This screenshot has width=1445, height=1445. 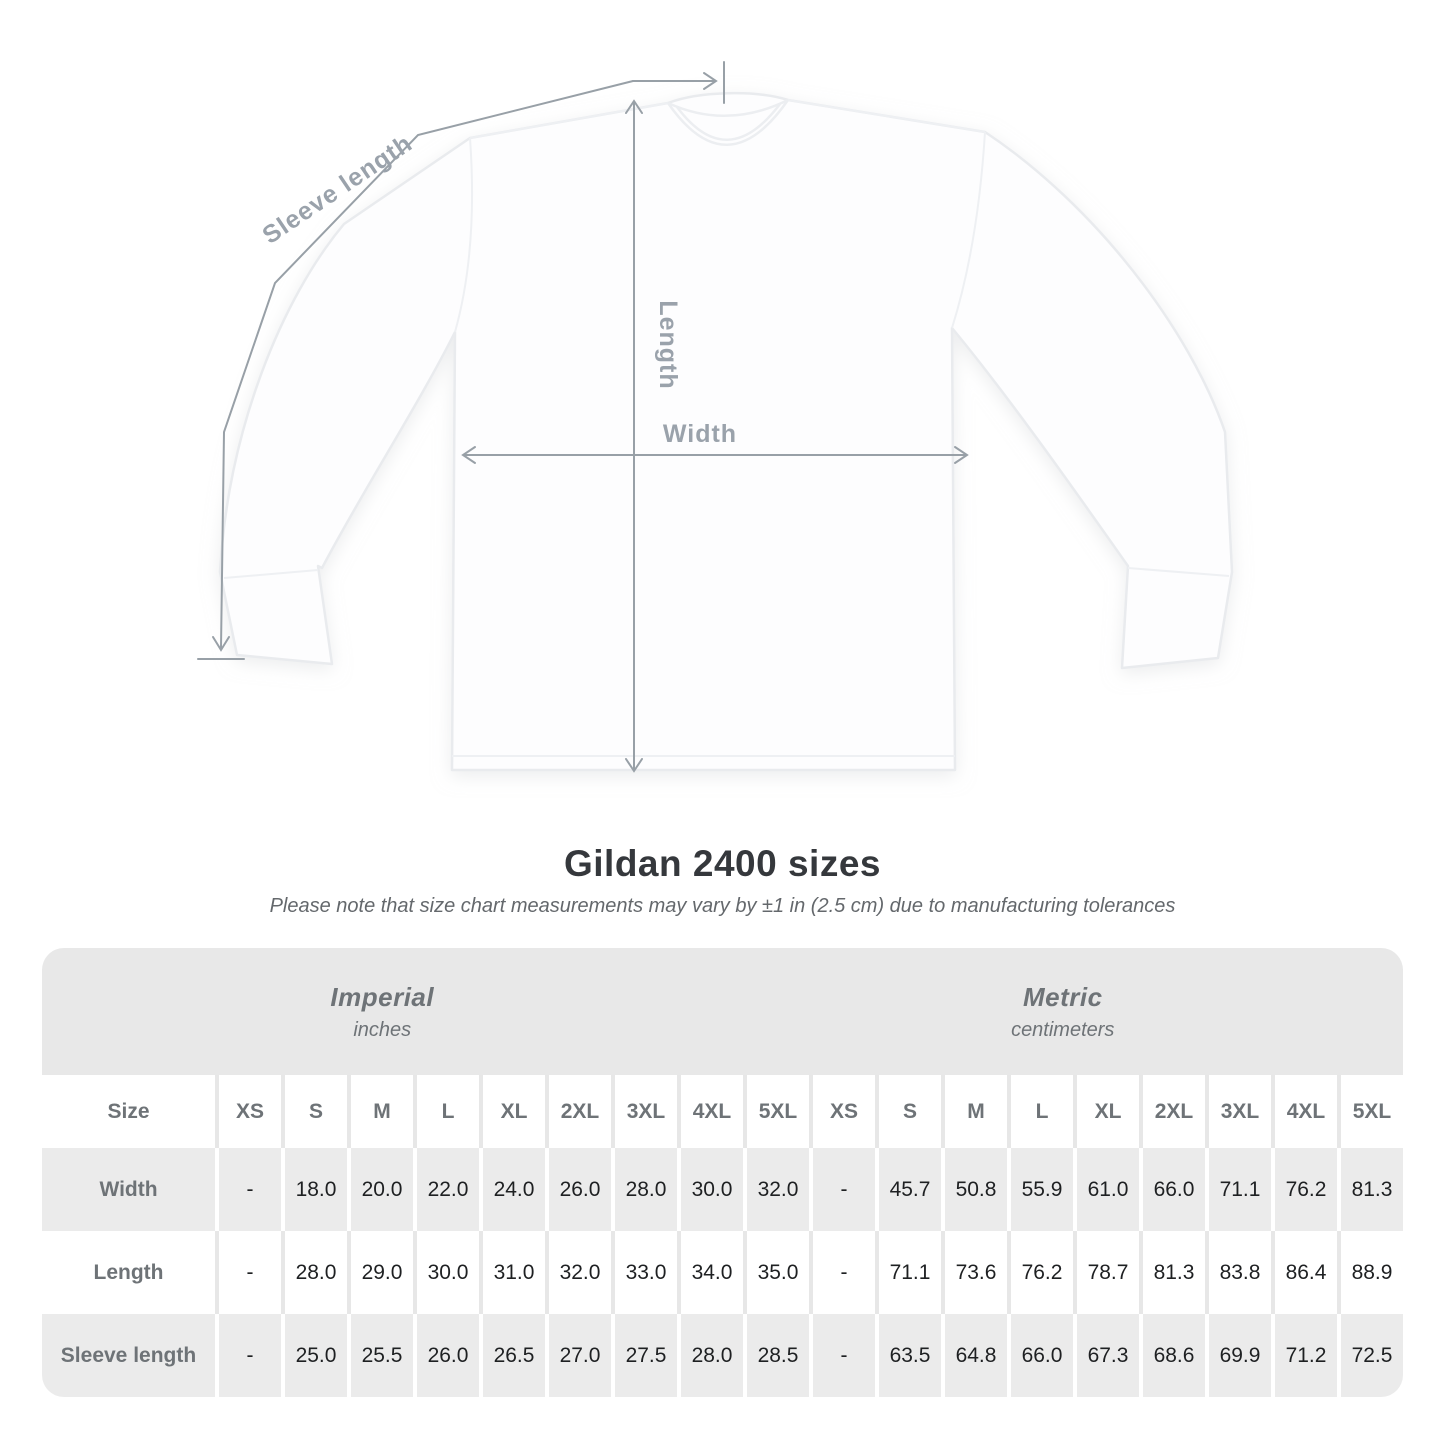 What do you see at coordinates (1372, 1272) in the screenshot?
I see `cell: 88.9` at bounding box center [1372, 1272].